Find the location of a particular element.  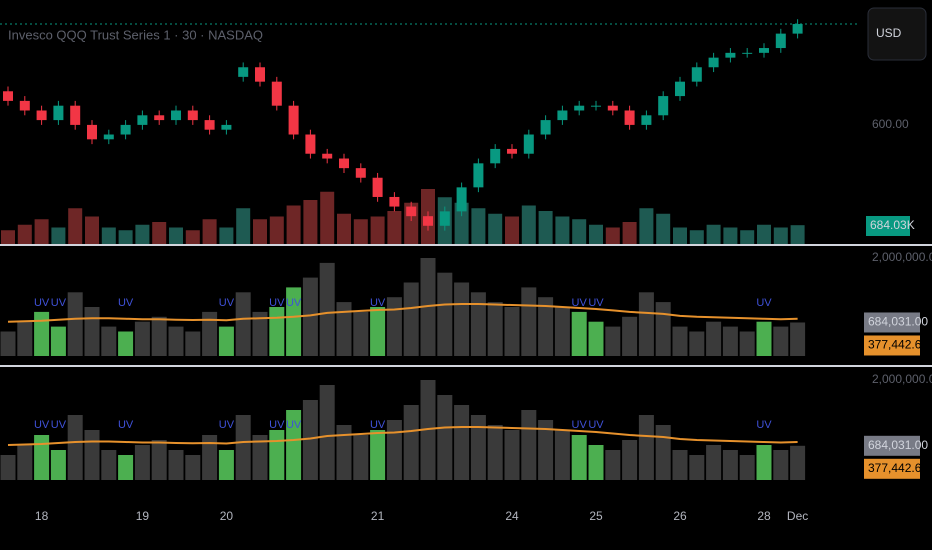

y-tick-label: 600.00 is located at coordinates (890, 124).